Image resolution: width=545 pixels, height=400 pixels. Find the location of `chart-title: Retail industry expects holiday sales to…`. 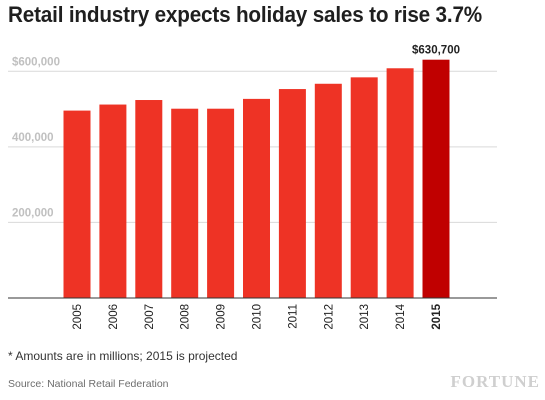

chart-title: Retail industry expects holiday sales to… is located at coordinates (245, 14).